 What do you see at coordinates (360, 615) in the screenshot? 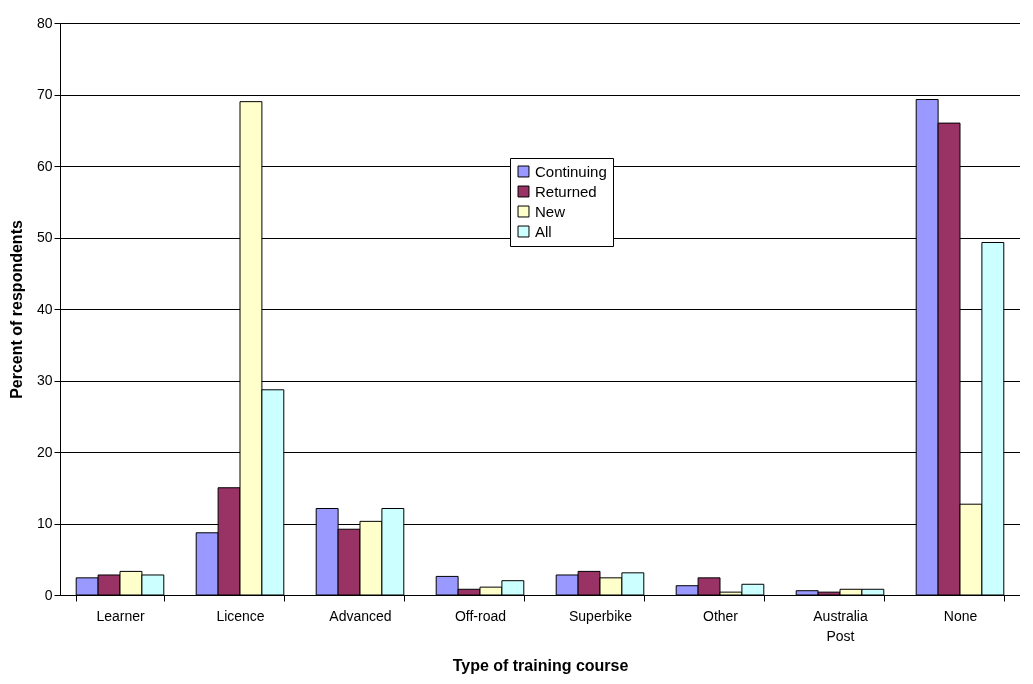
I see `x-tick-label: Advanced` at bounding box center [360, 615].